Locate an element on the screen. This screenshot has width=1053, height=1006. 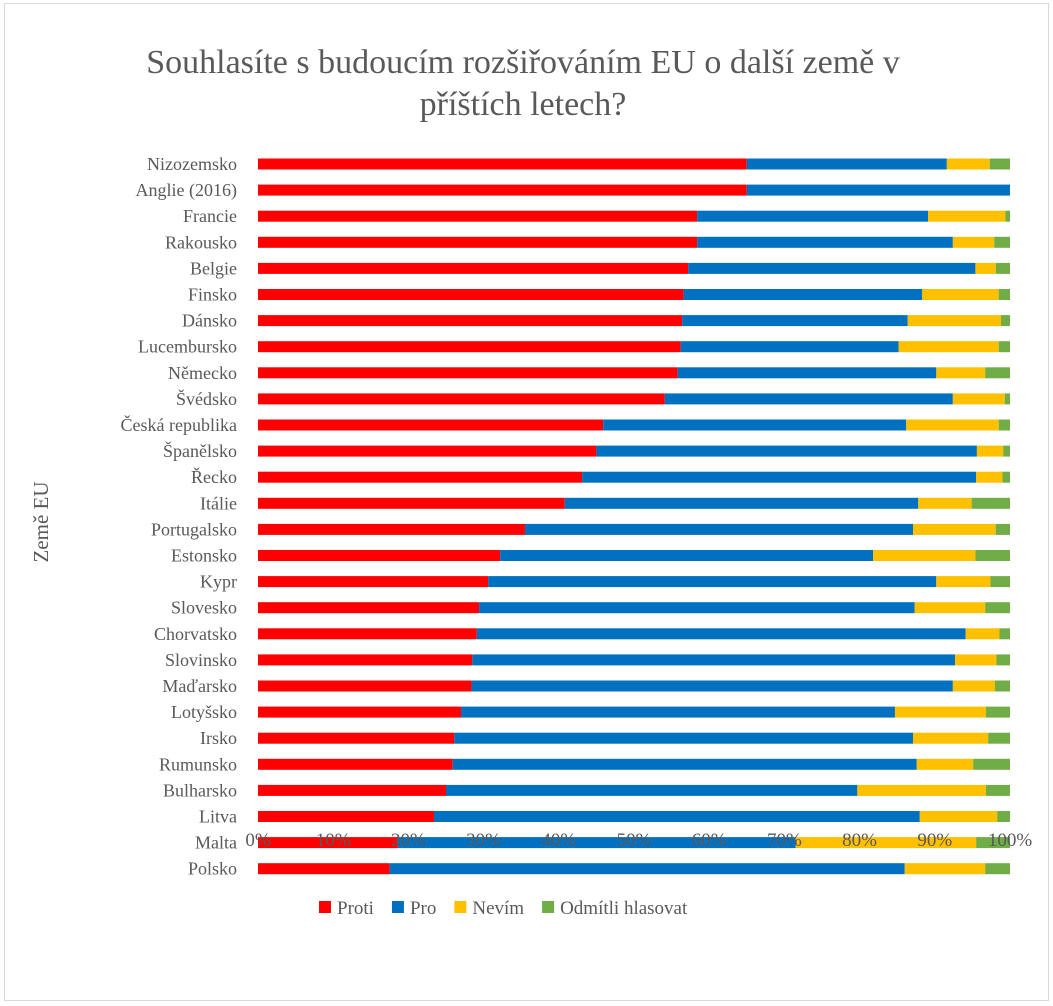
chart-title-line-2: příštích letech? is located at coordinates (523, 104).